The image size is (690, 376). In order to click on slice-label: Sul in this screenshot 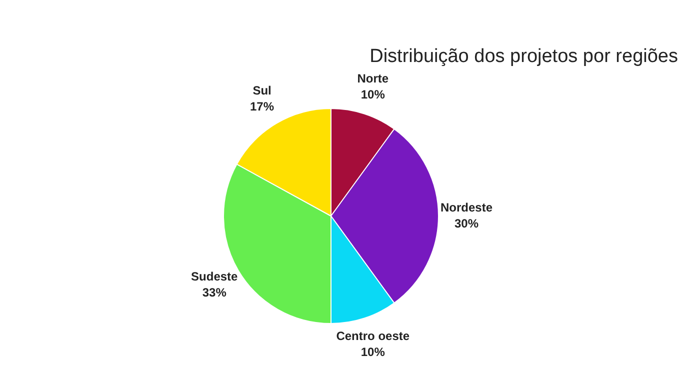, I will do `click(262, 91)`.